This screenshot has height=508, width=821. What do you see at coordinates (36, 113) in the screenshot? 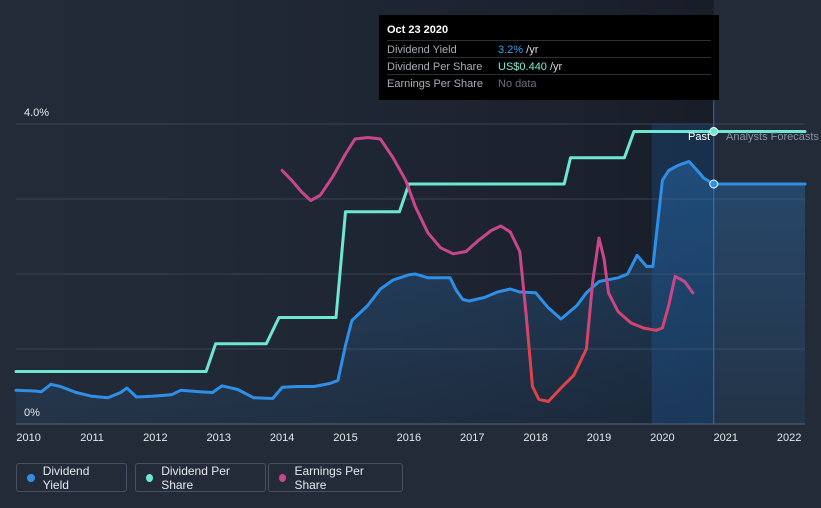
I see `y-tick-label-top: 4.0%` at bounding box center [36, 113].